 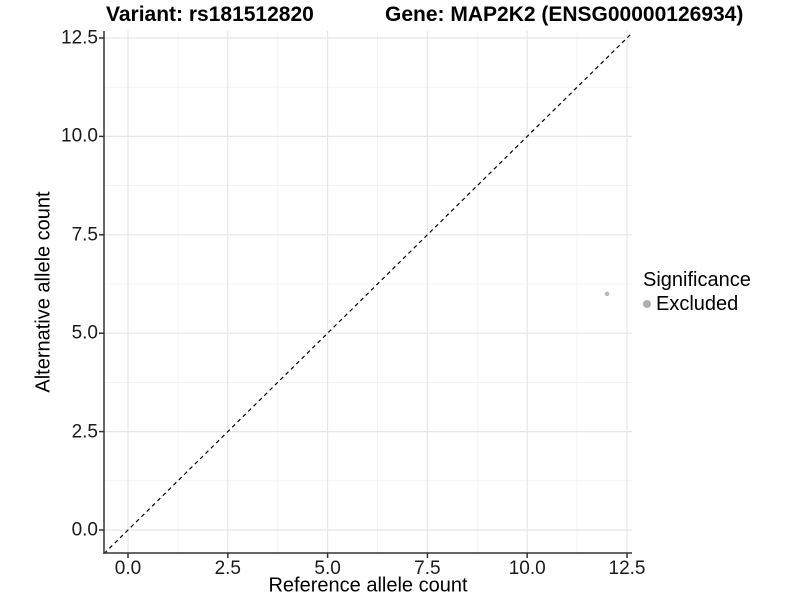 I want to click on plot-title-gene: Gene: MAP2K2 (ENSG00000126934), so click(x=564, y=14).